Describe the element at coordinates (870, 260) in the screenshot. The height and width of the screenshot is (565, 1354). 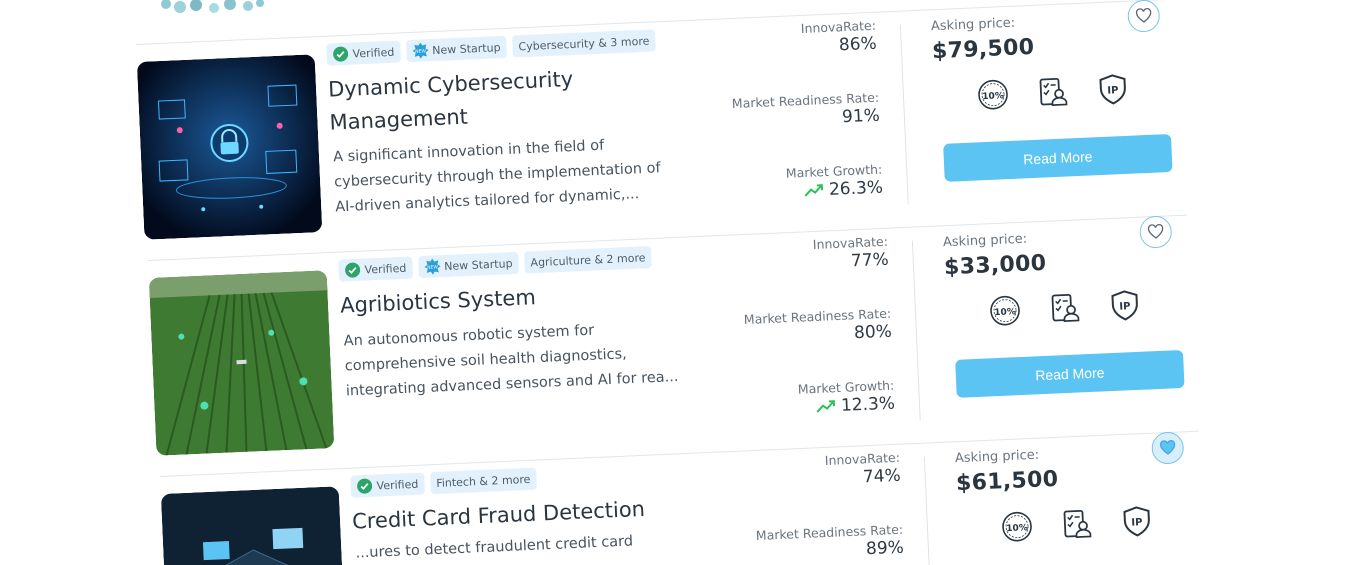
I see `innova-rate-value: 77%` at that location.